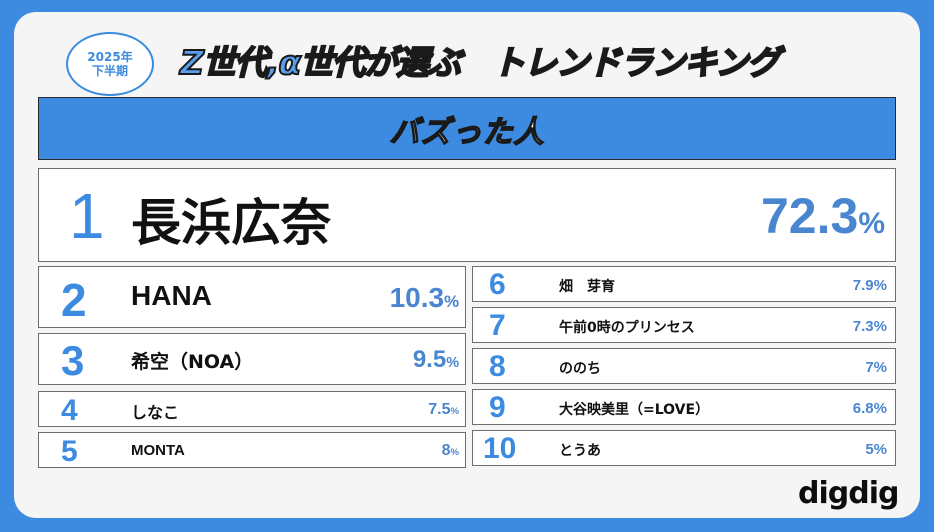 The height and width of the screenshot is (532, 934). Describe the element at coordinates (155, 412) in the screenshot. I see `ranking-name: しなこ` at that location.